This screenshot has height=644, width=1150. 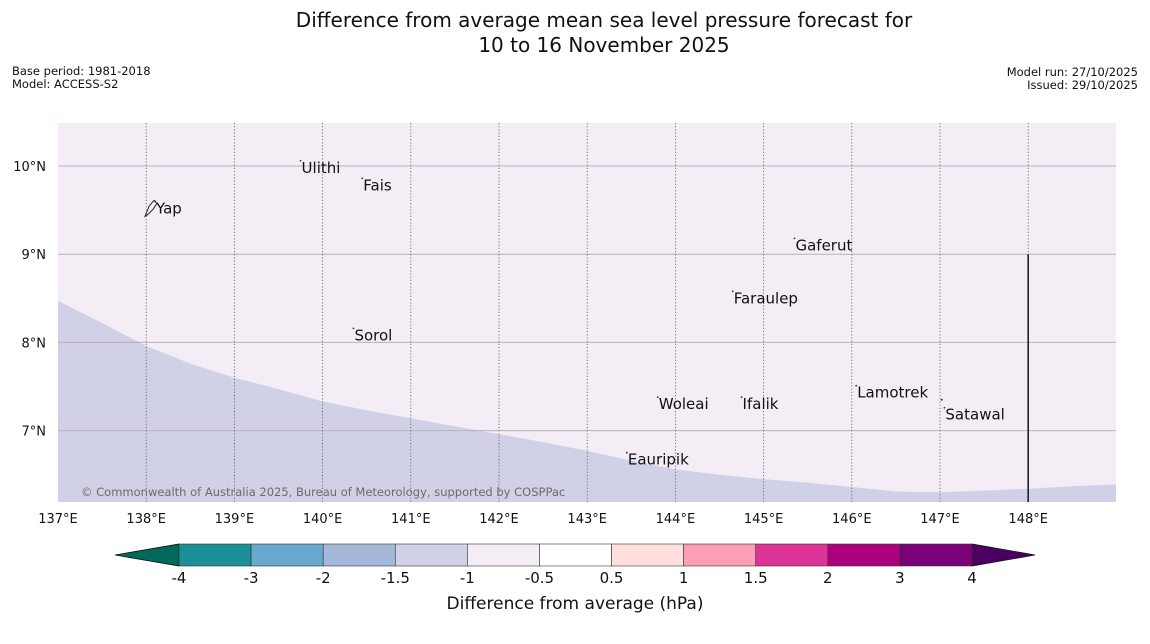 I want to click on place-ulithi: Ulithi, so click(x=320, y=168).